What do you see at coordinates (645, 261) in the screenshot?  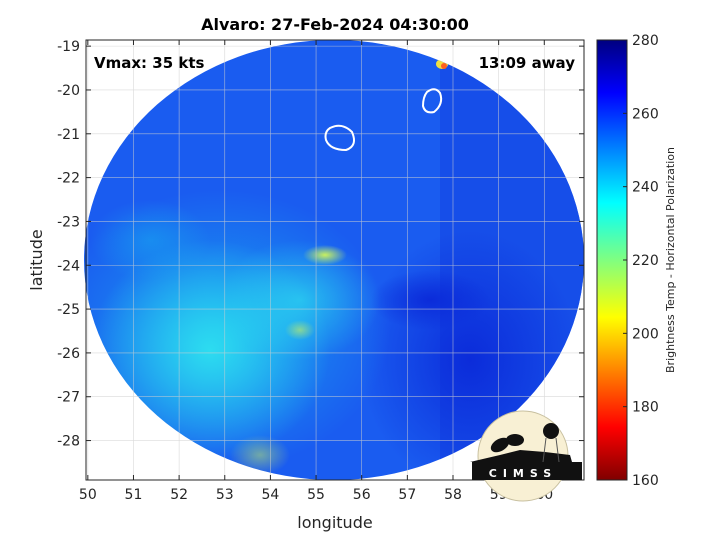 I see `colorbar-tick-label: 220` at bounding box center [645, 261].